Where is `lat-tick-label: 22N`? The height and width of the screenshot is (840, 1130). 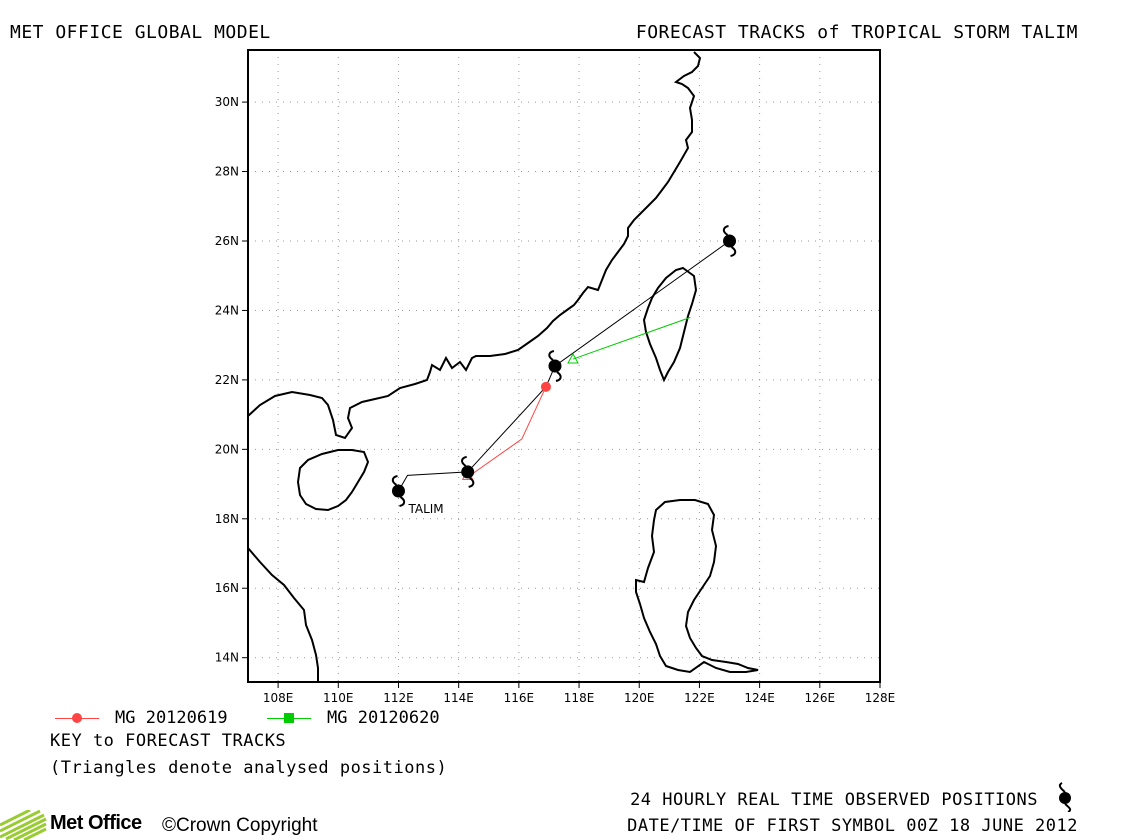 lat-tick-label: 22N is located at coordinates (227, 380).